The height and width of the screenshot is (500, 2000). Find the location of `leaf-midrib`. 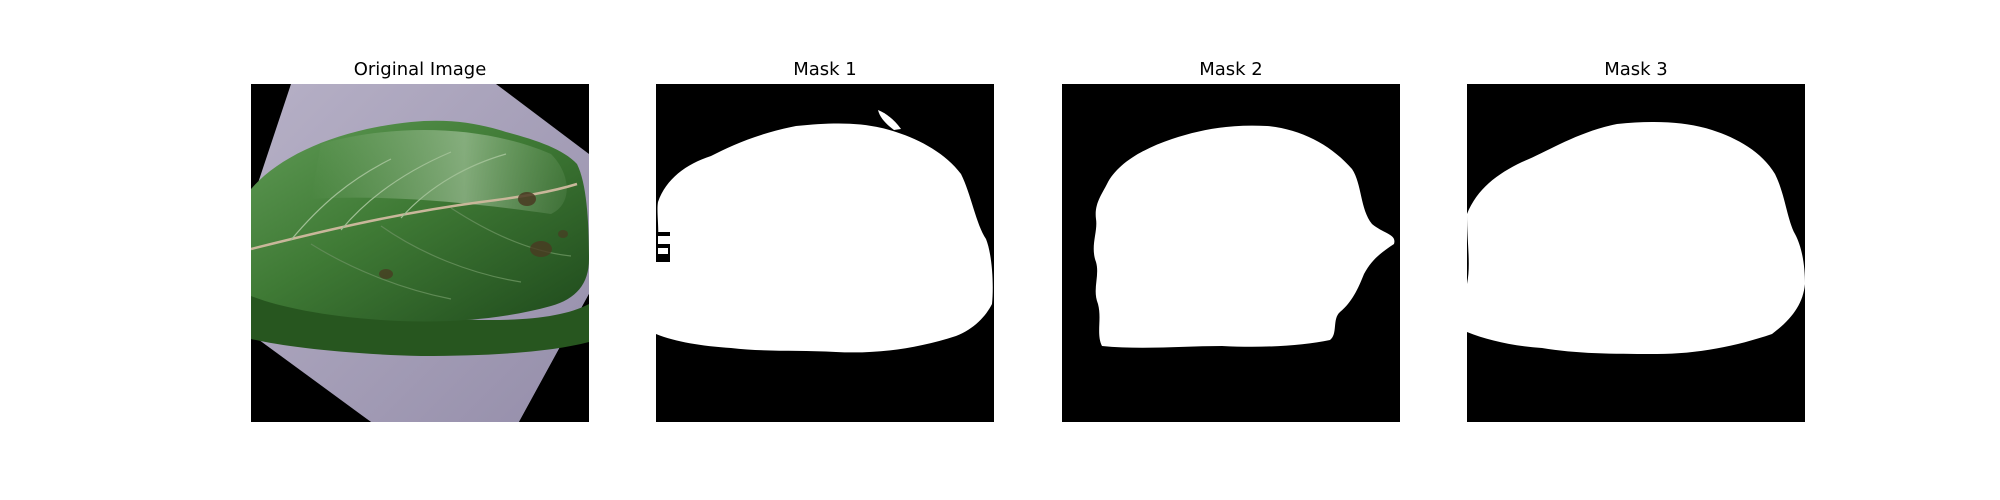

leaf-midrib is located at coordinates (414, 216).